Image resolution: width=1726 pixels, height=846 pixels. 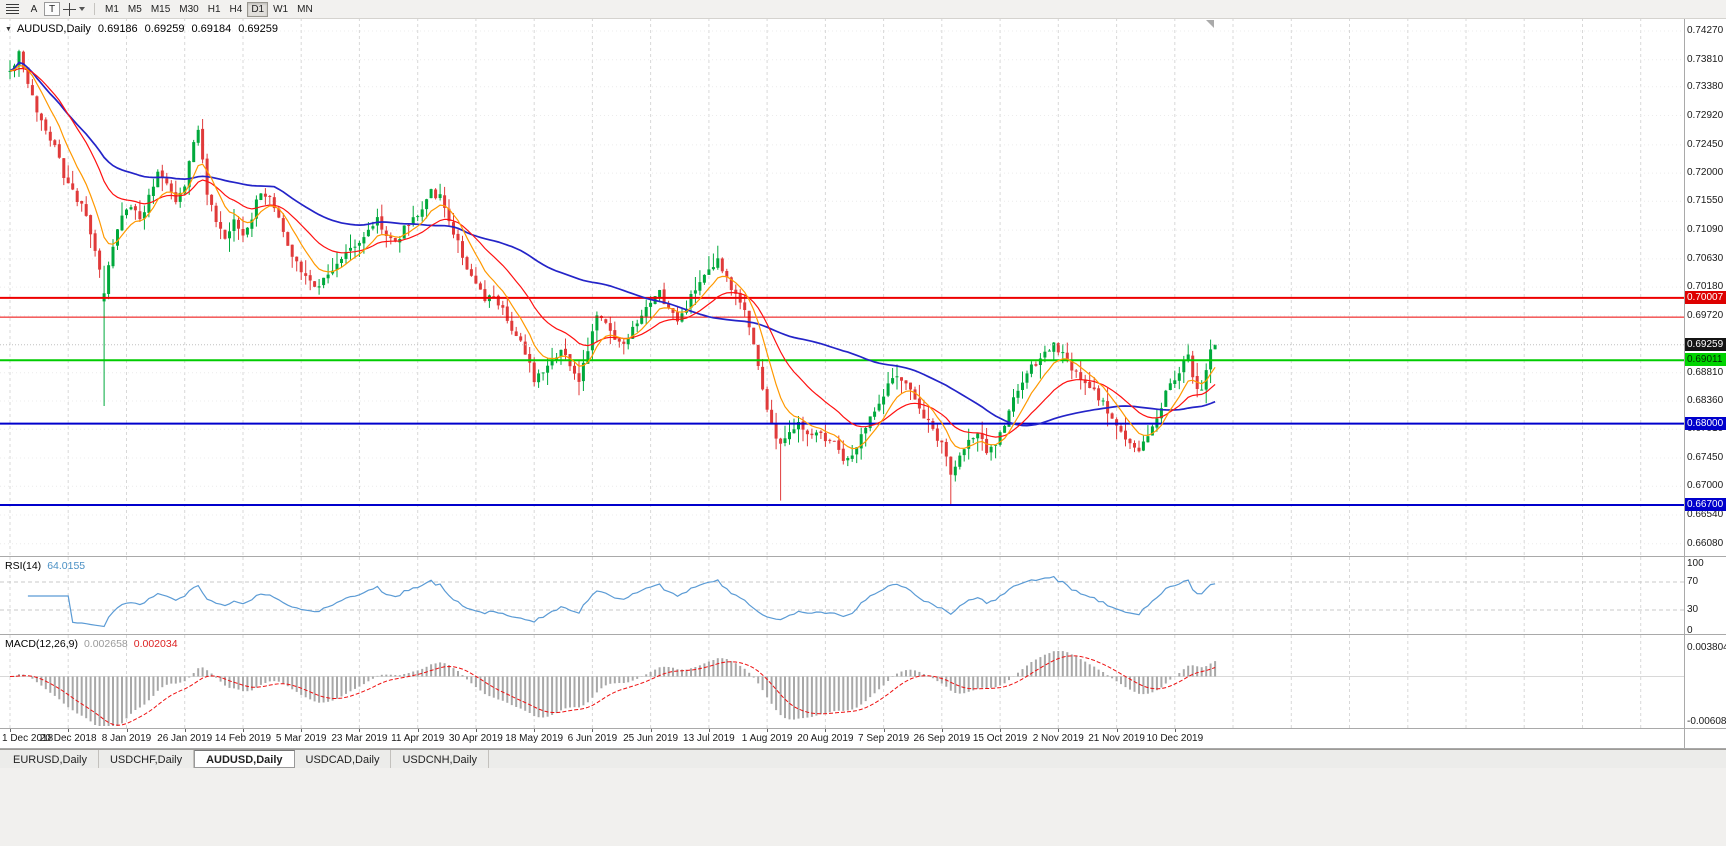 What do you see at coordinates (1210, 24) in the screenshot?
I see `chart-shift-icon` at bounding box center [1210, 24].